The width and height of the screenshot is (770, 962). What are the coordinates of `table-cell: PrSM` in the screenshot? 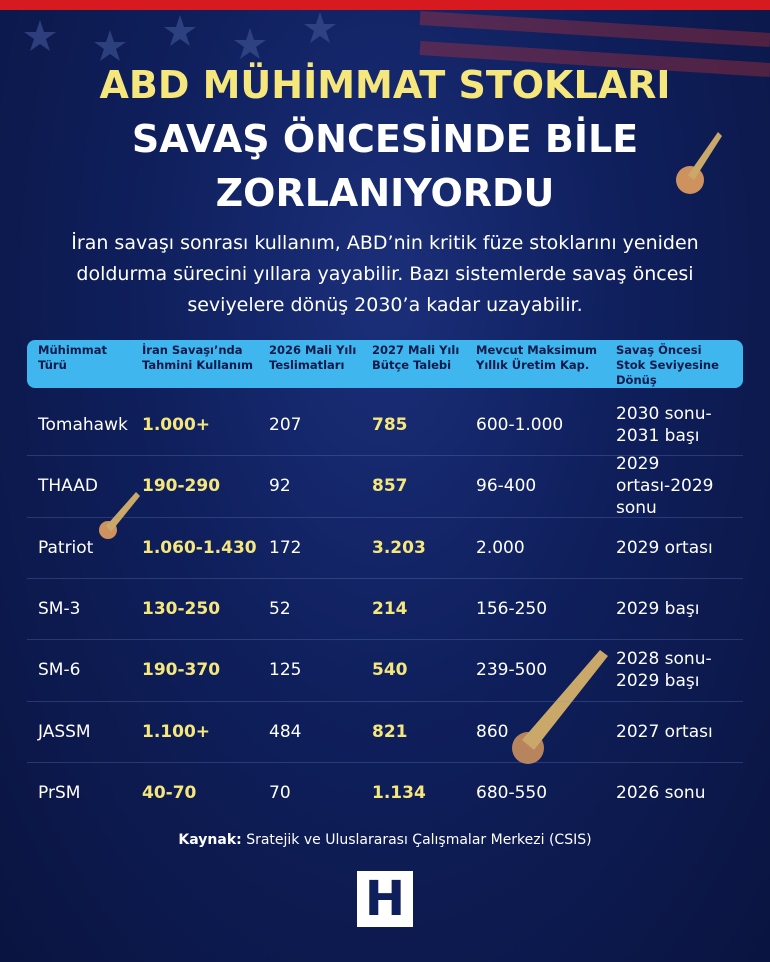 It's located at (59, 792).